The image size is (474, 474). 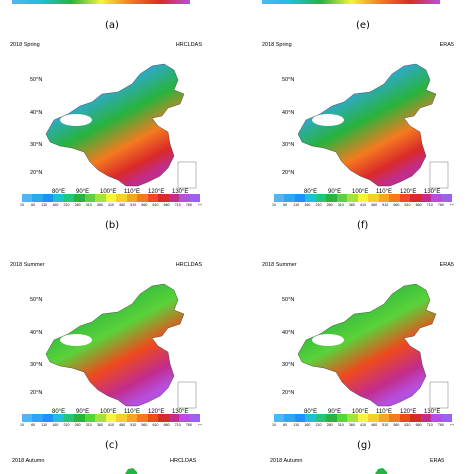 What do you see at coordinates (33, 205) in the screenshot?
I see `colorbar-tick-label: 60` at bounding box center [33, 205].